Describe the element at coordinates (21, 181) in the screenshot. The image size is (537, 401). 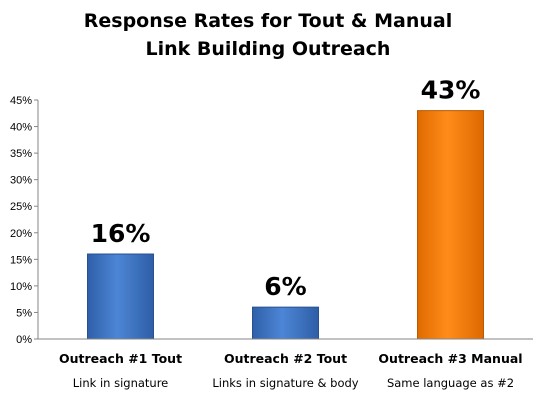
I see `y-tick-label: 30%` at that location.